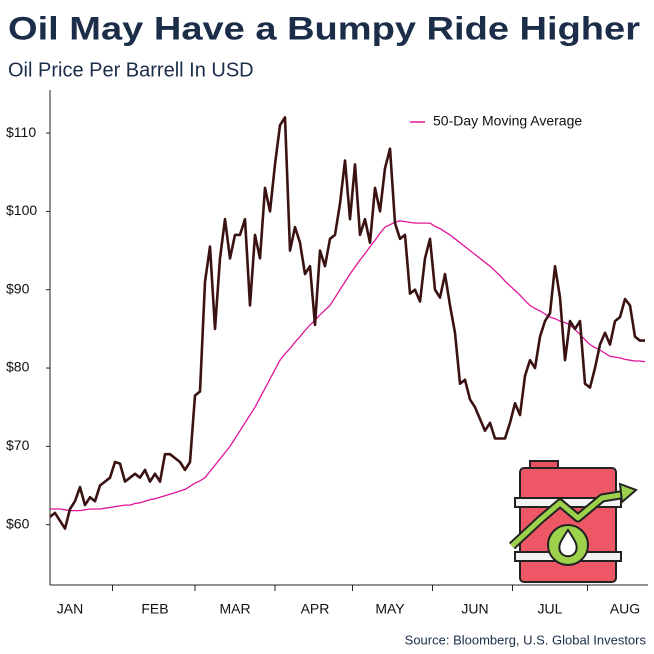 This screenshot has height=654, width=654. What do you see at coordinates (131, 70) in the screenshot?
I see `chart-subtitle: Oil Price Per Barrell In USD` at bounding box center [131, 70].